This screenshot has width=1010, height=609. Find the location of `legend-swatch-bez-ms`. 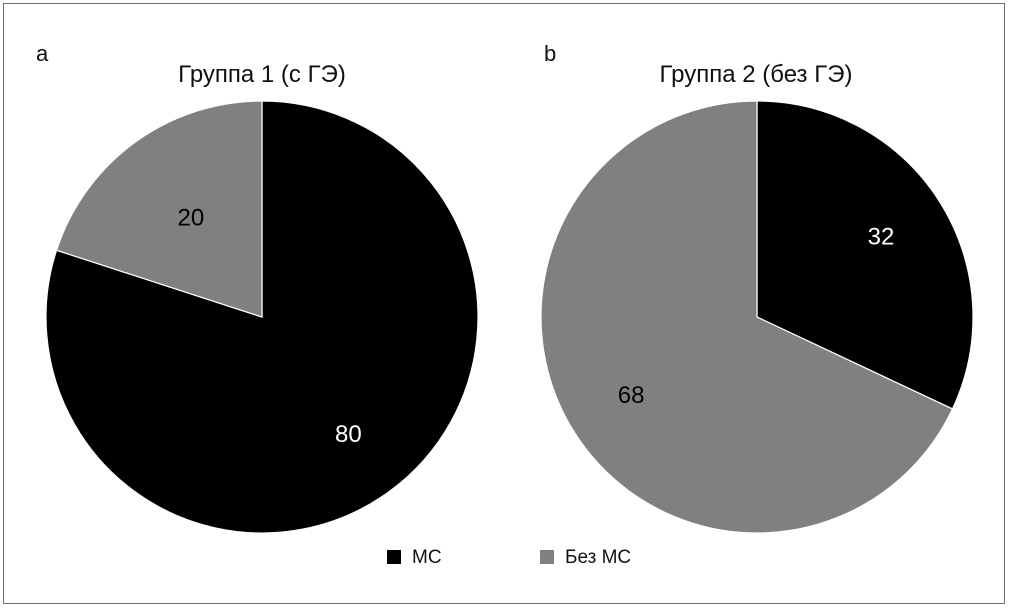

legend-swatch-bez-ms is located at coordinates (547, 557).